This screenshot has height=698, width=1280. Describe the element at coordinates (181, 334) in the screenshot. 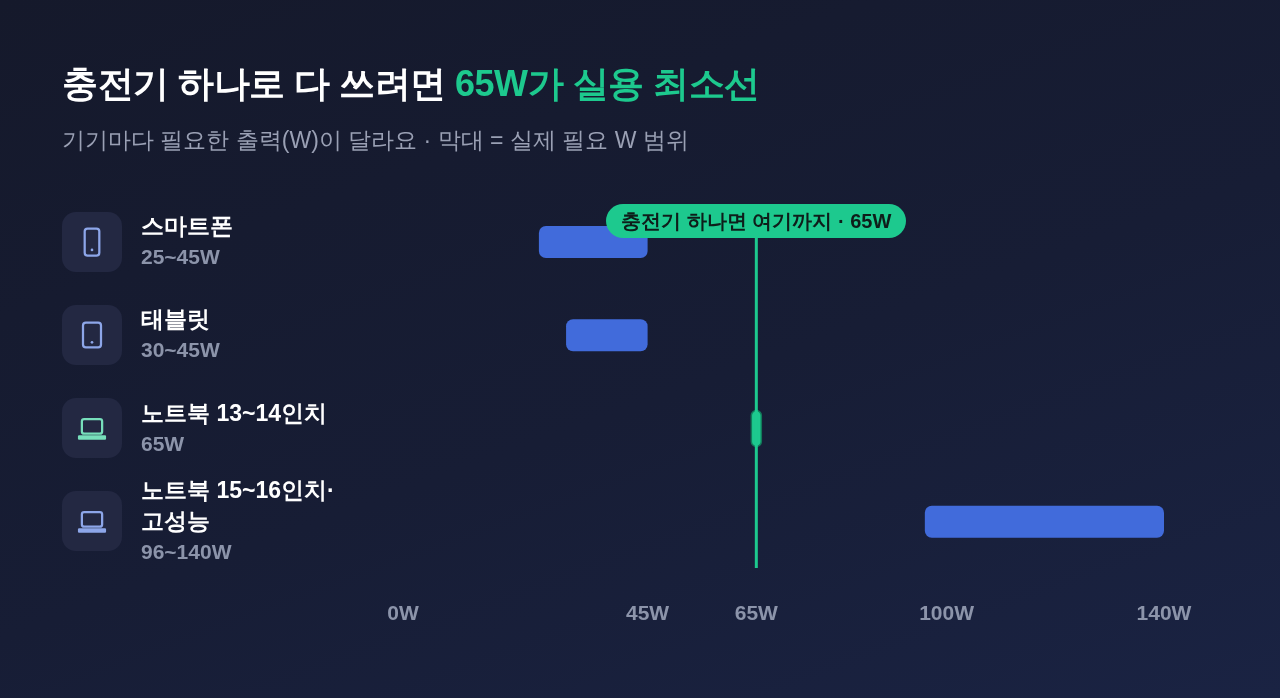

I see `y-tick-label: 태블릿 30~45W` at that location.